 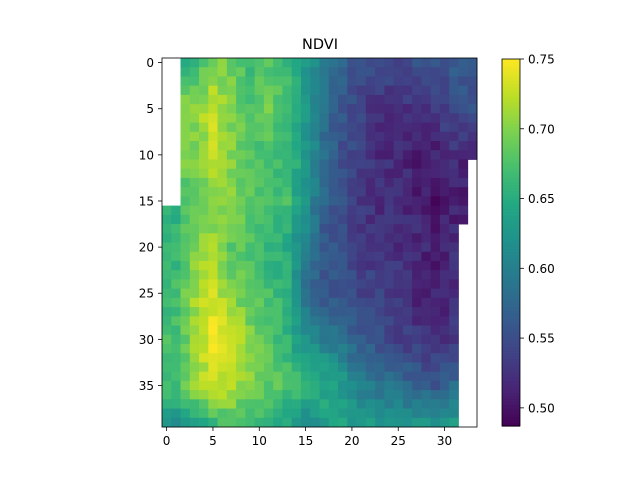 I want to click on y-tick-label: 30, so click(x=146, y=340).